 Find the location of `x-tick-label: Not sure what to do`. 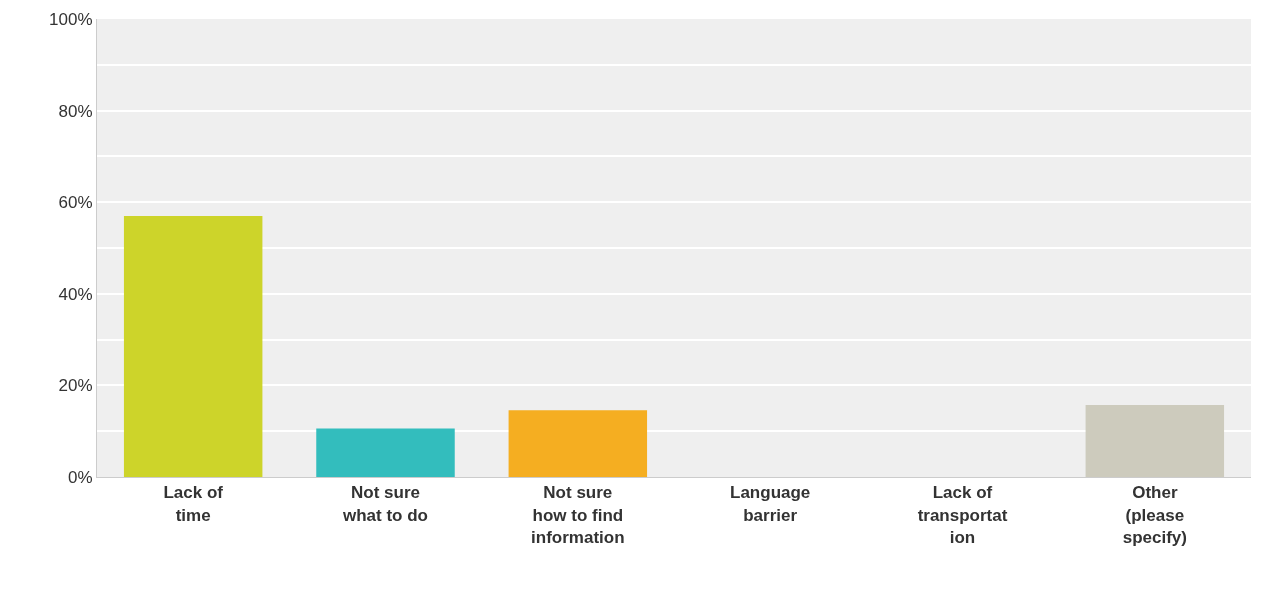

x-tick-label: Not sure what to do is located at coordinates (385, 504).